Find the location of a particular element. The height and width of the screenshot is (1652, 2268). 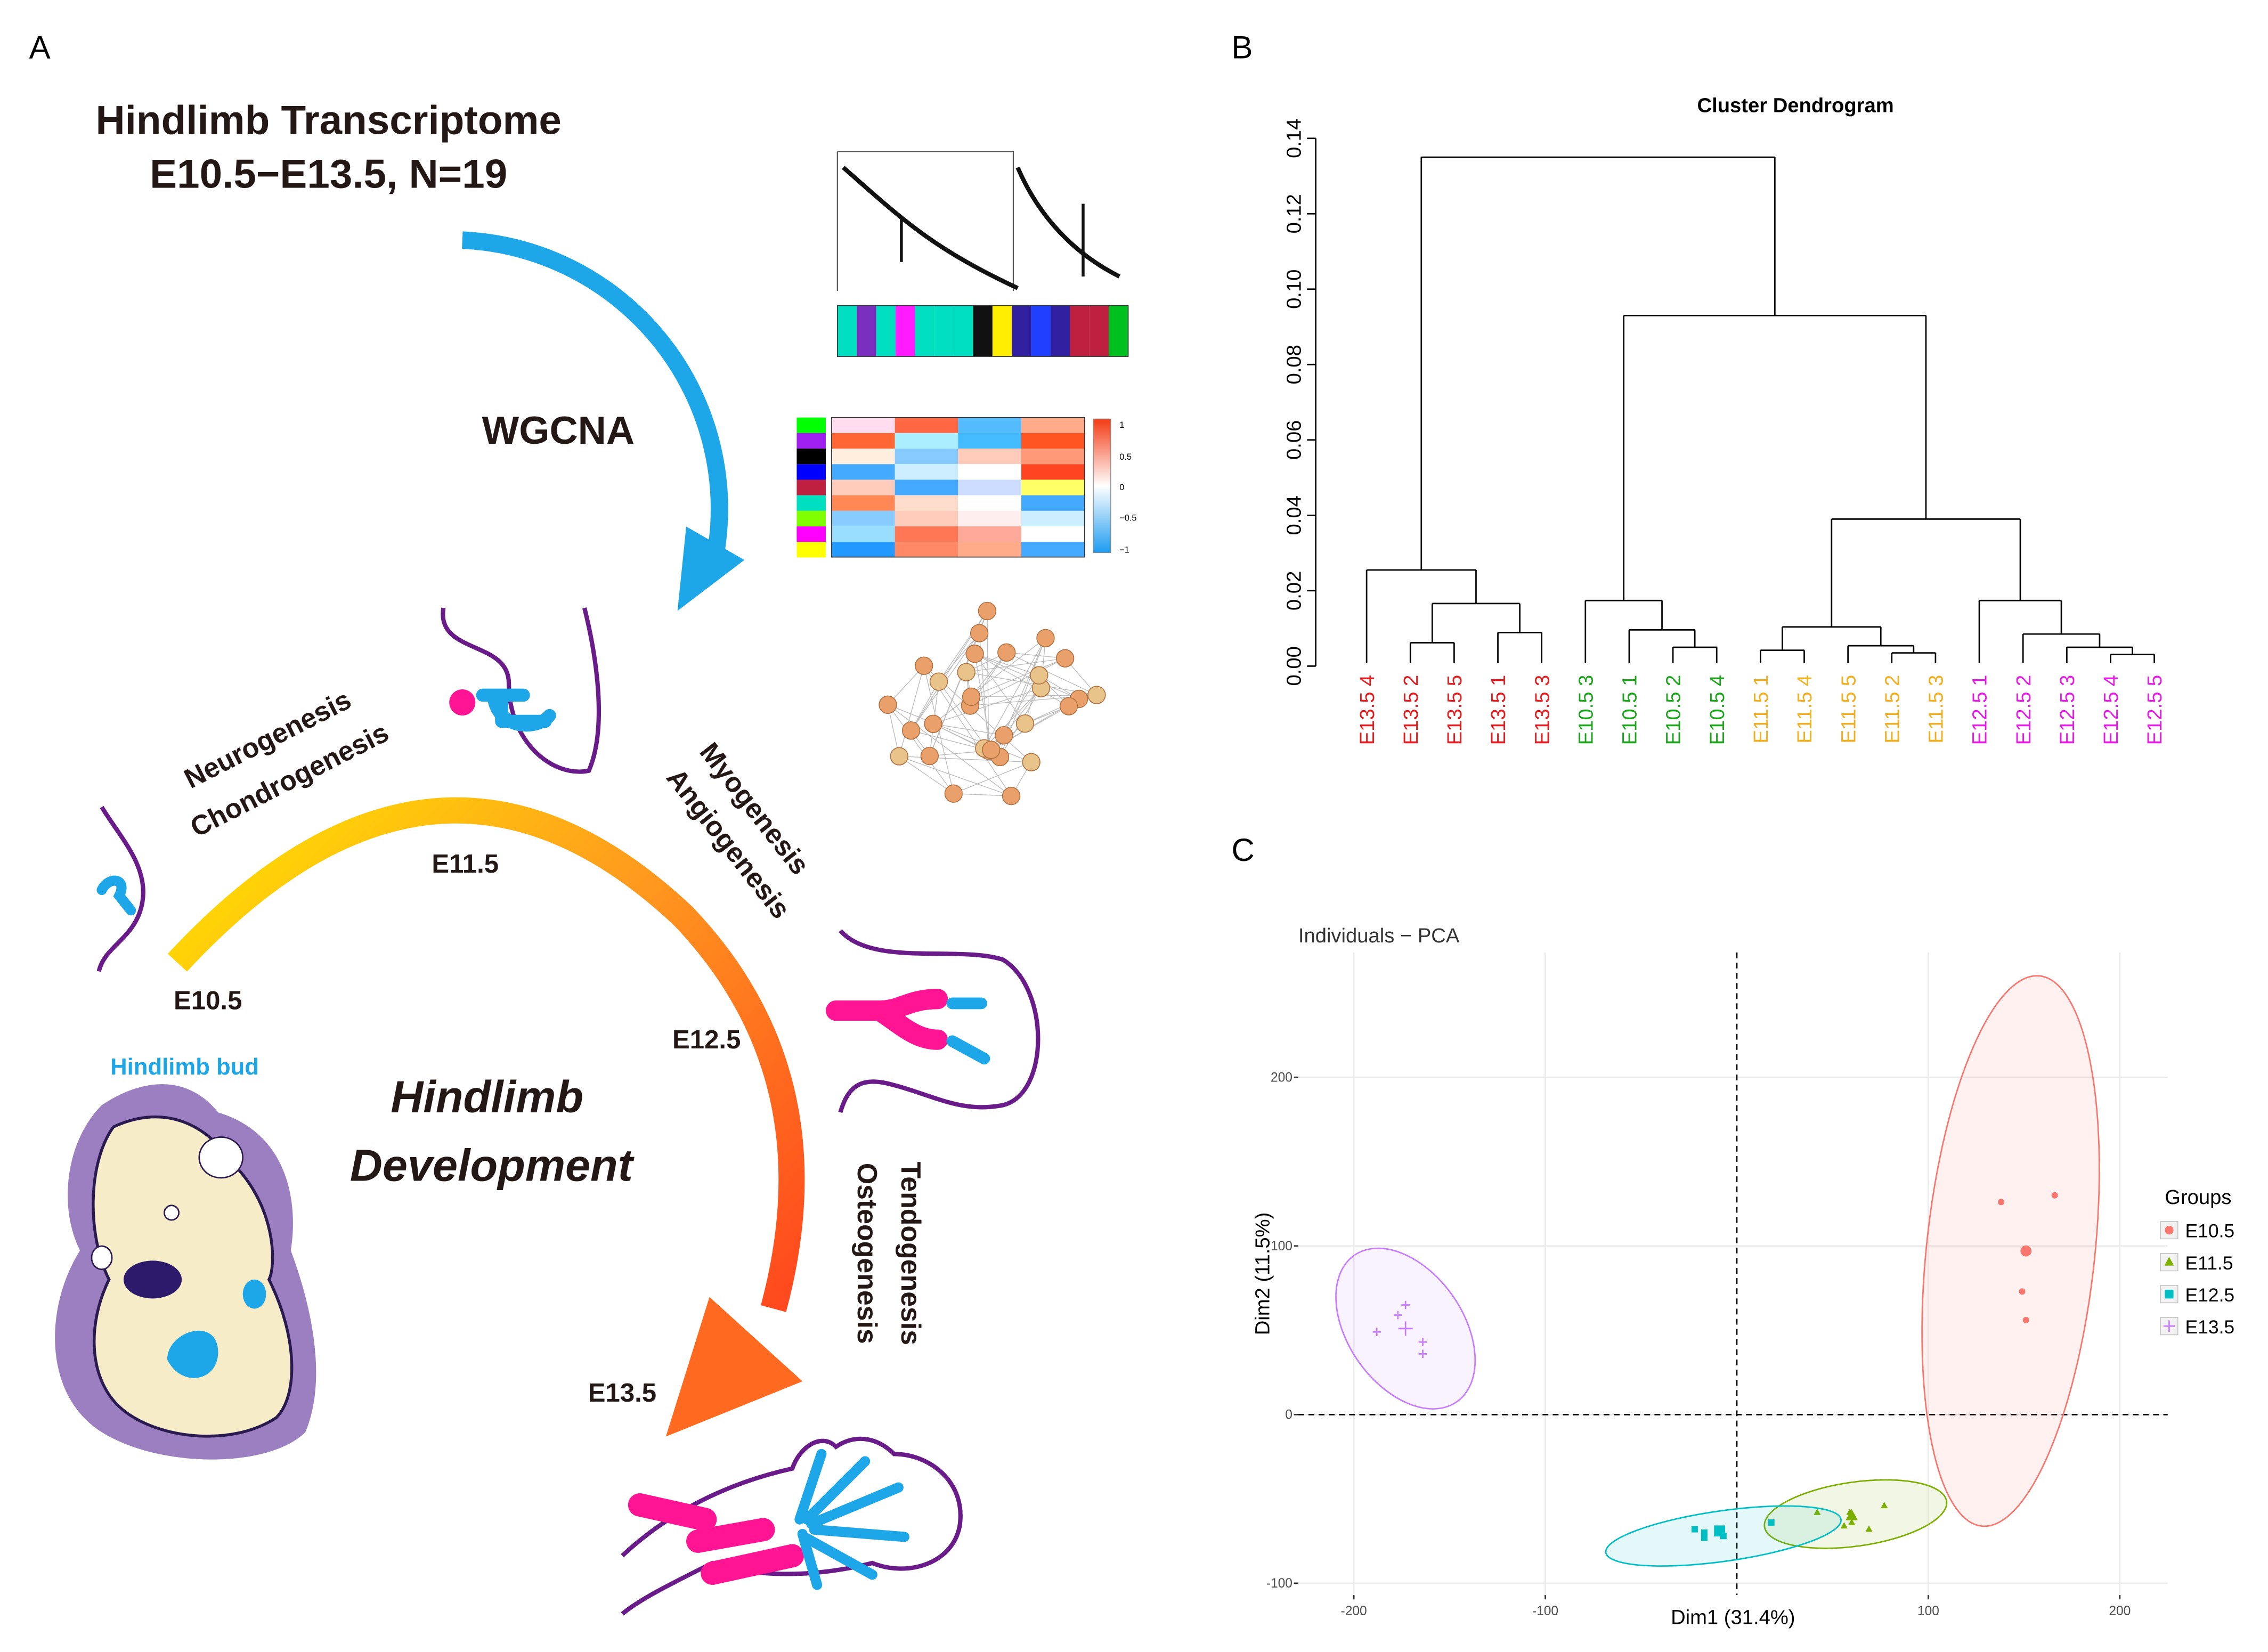

leaf-label: E13.5 3 is located at coordinates (1543, 710).